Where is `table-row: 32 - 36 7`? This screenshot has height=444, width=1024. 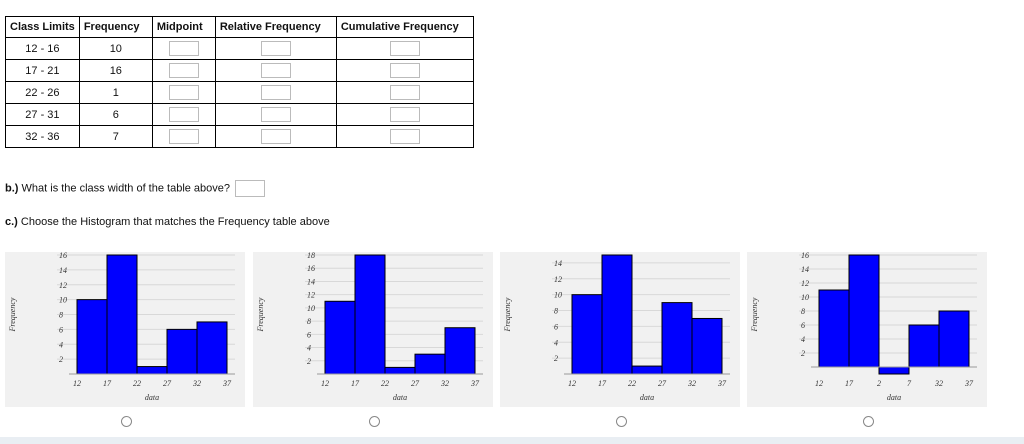
table-row: 32 - 36 7 is located at coordinates (239, 136).